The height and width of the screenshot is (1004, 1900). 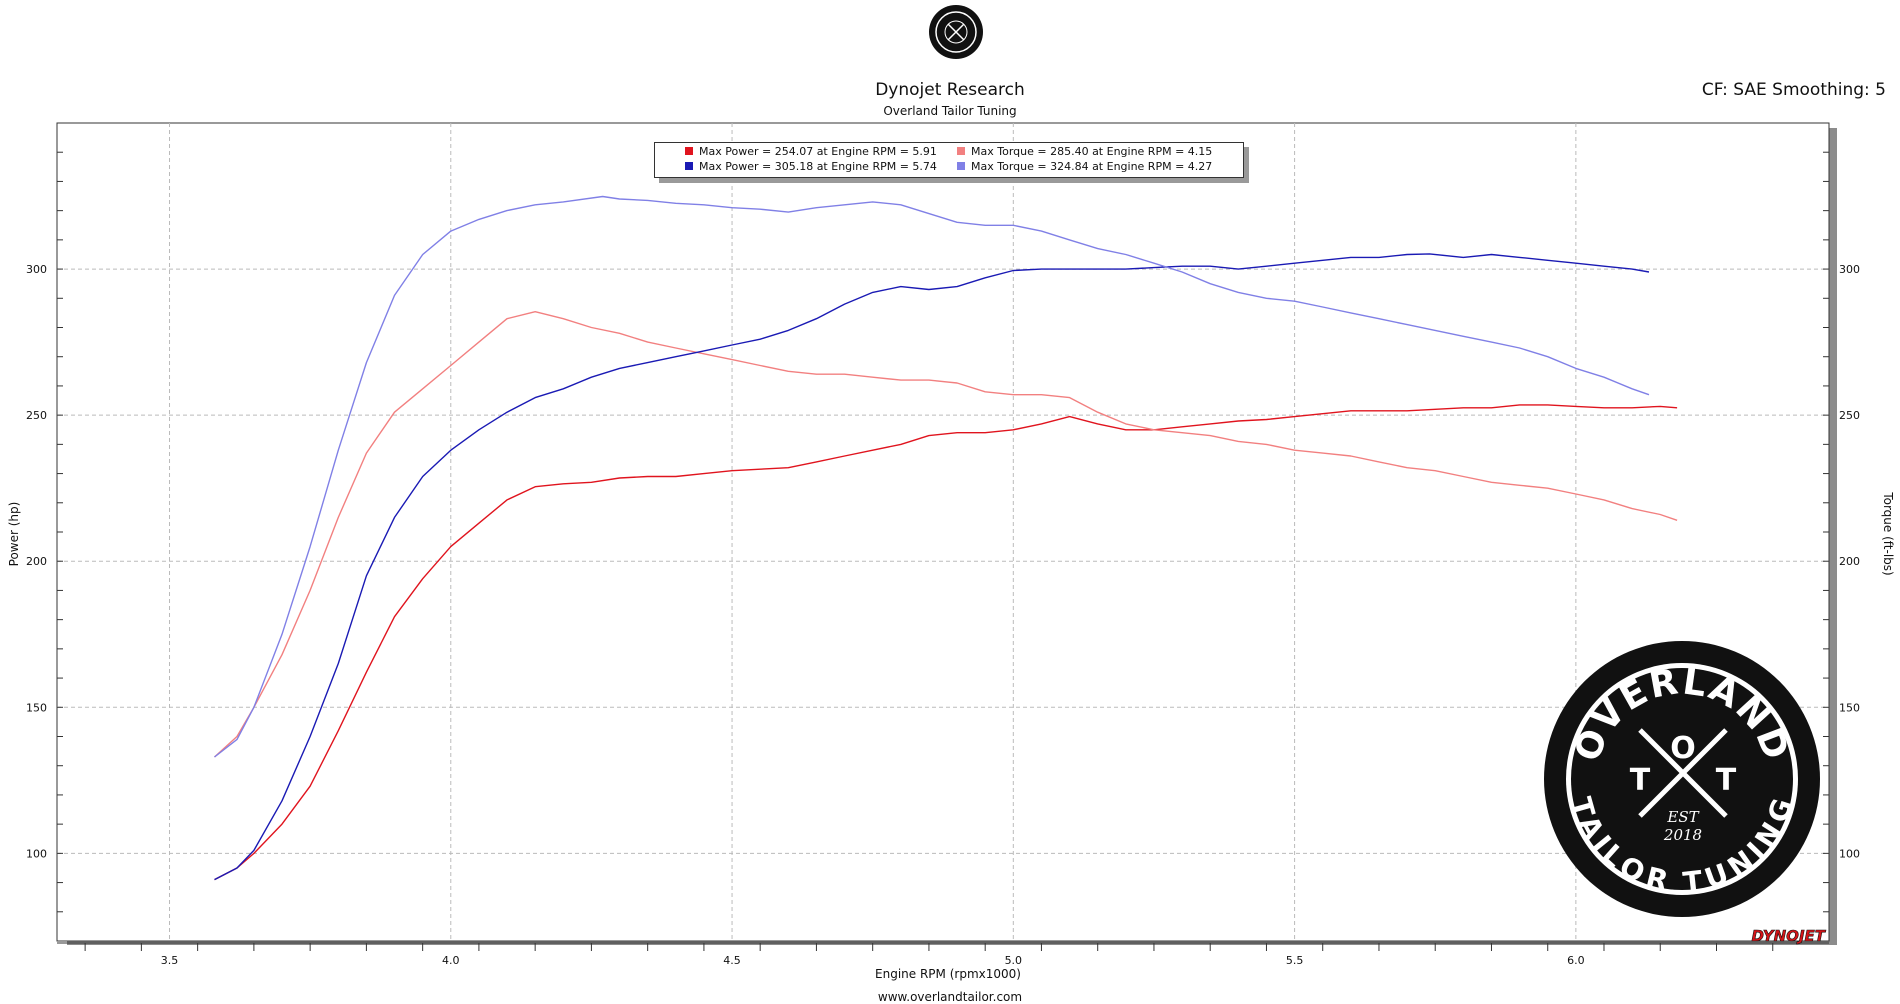 I want to click on legend-item-torque-blue: Max Torque = 324.84 at Engine RPM = 4.27, so click(x=1084, y=167).